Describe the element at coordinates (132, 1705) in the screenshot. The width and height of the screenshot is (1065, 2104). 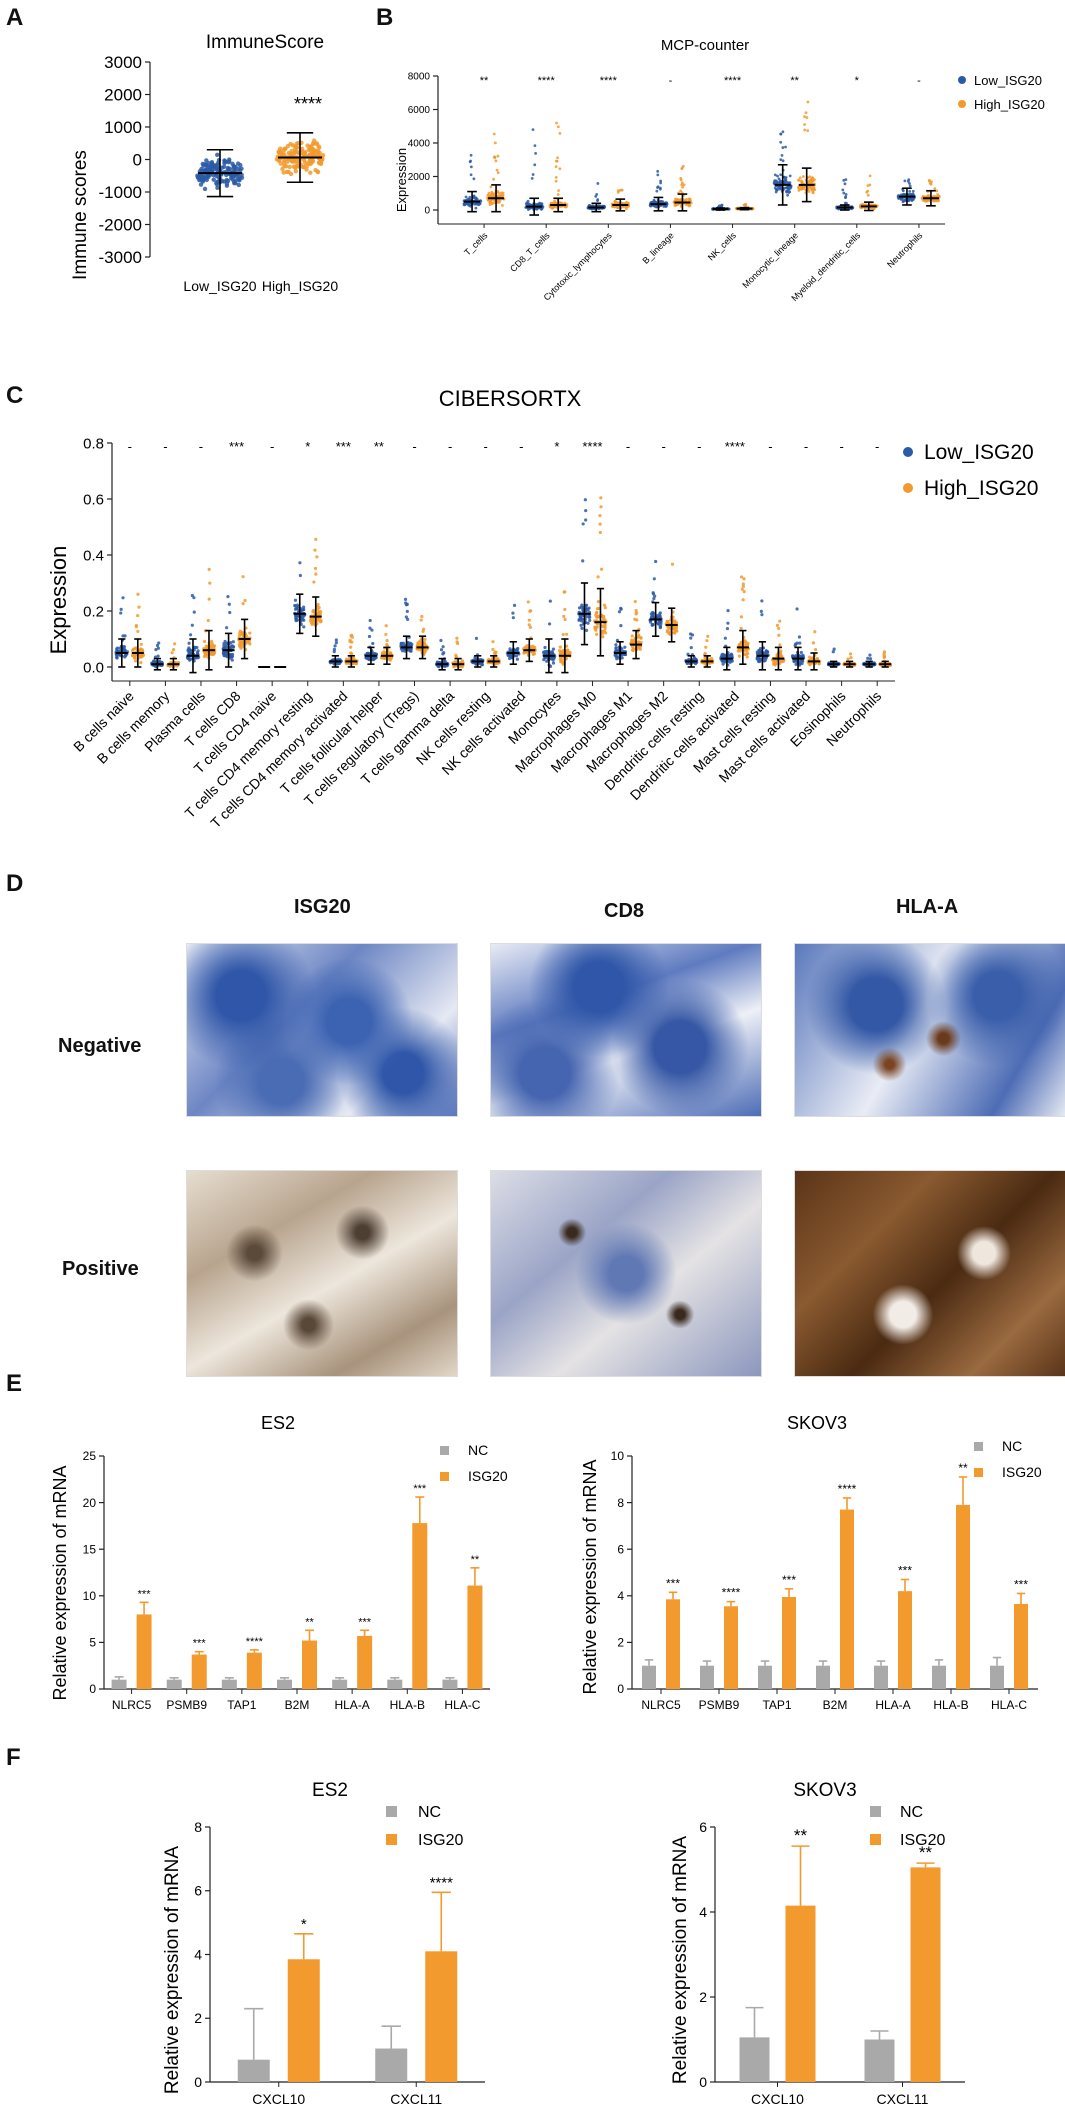
I see `x-tick-label: NLRC5` at that location.